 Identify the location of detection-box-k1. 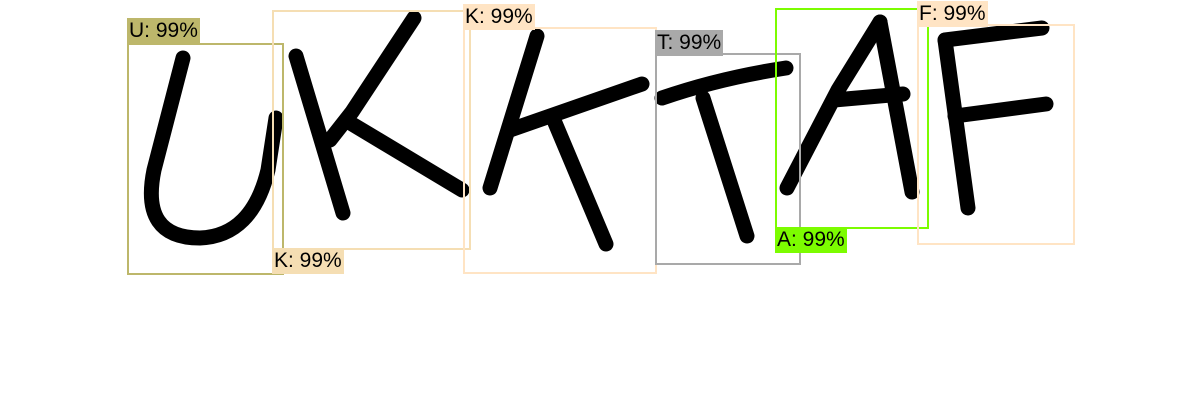
(371, 130).